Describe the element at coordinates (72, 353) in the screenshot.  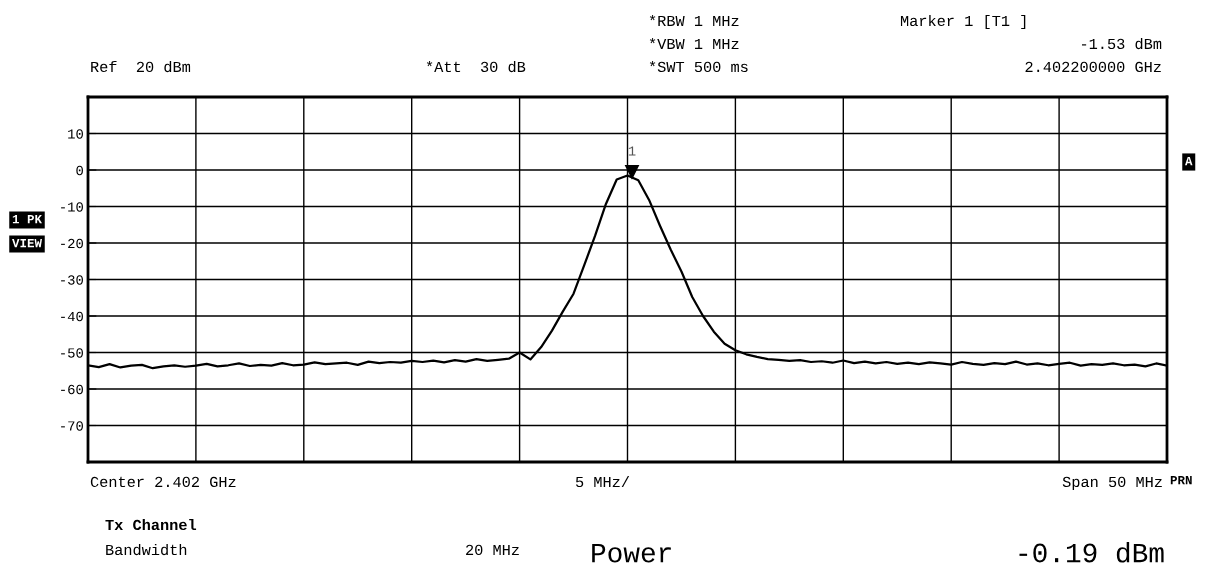
I see `y-tick-label: -50` at that location.